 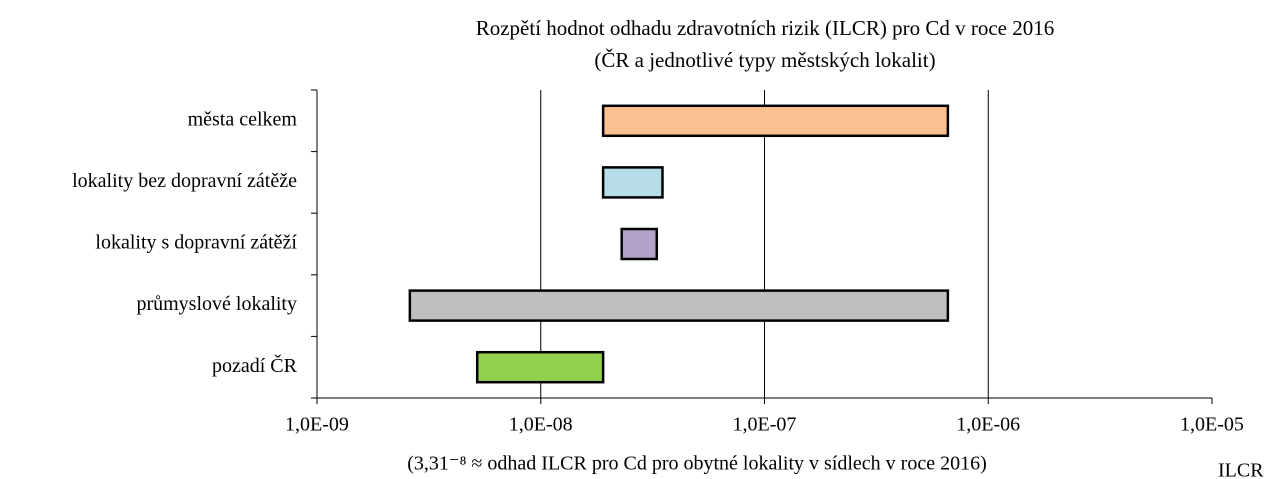 What do you see at coordinates (216, 304) in the screenshot?
I see `y-tick-label: průmyslové lokality` at bounding box center [216, 304].